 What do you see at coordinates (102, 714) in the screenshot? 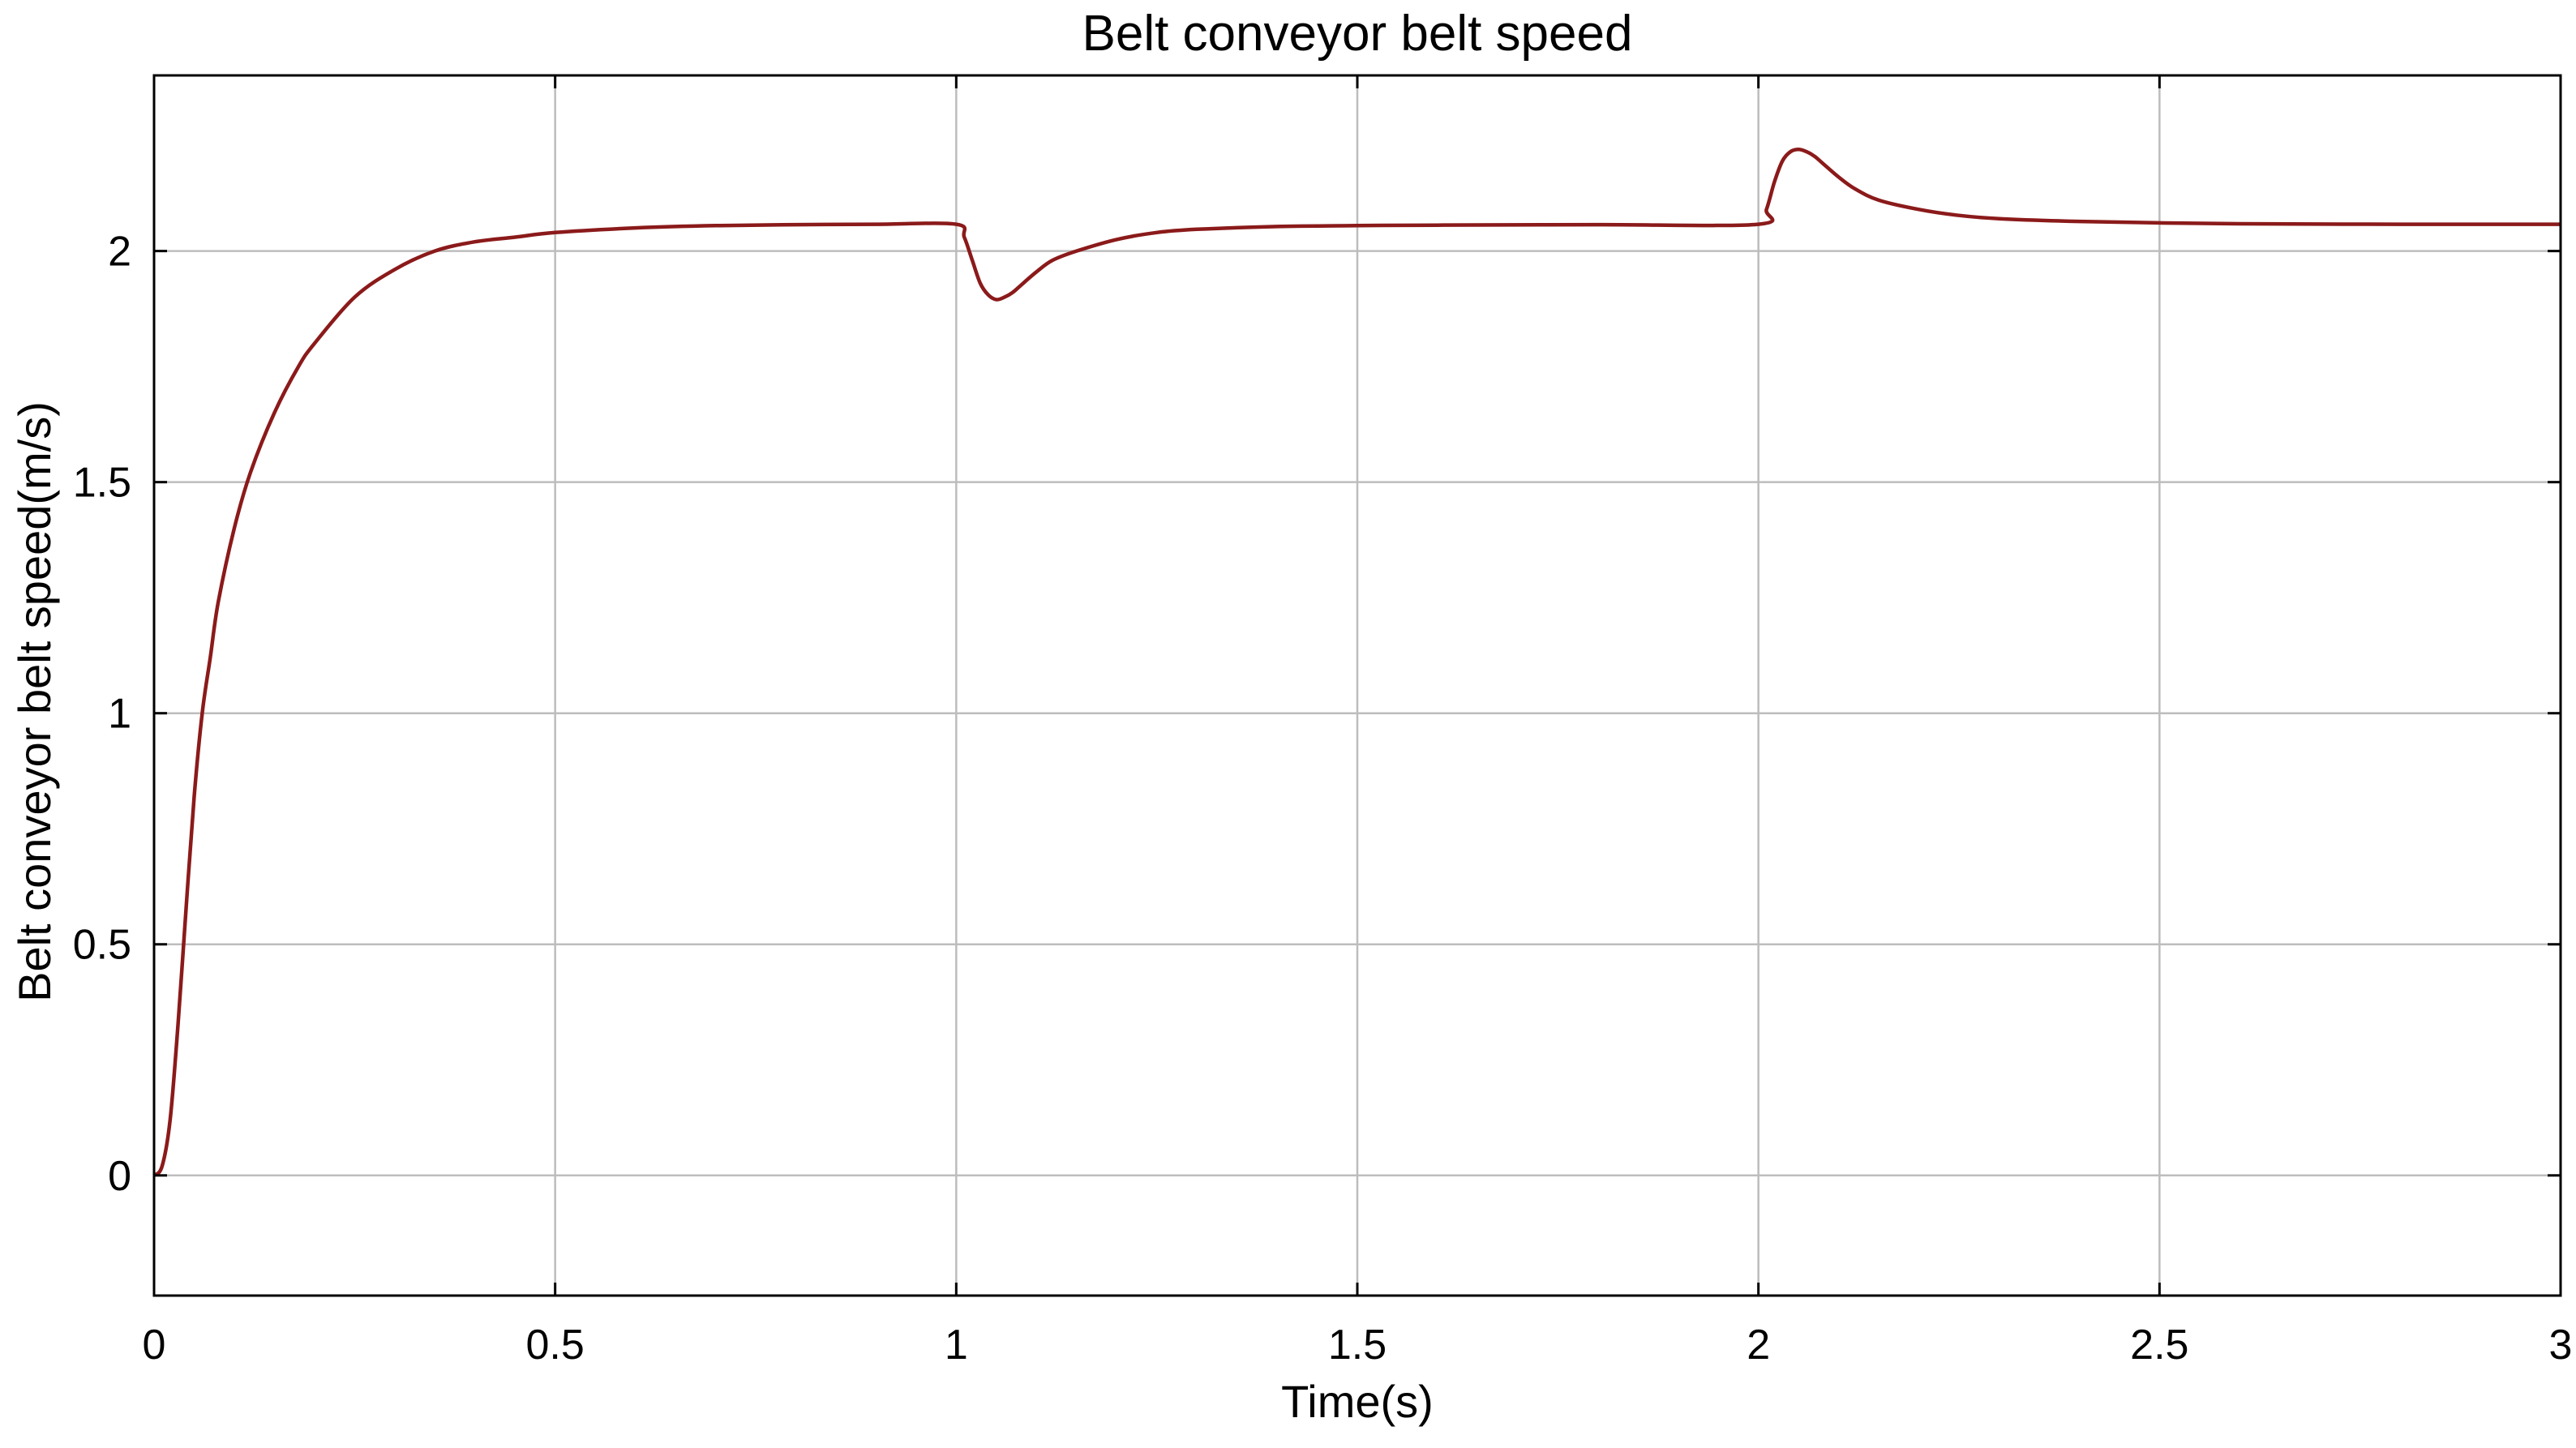
I see `y-tick-labels: 0 0.5 1 1.5 2` at bounding box center [102, 714].